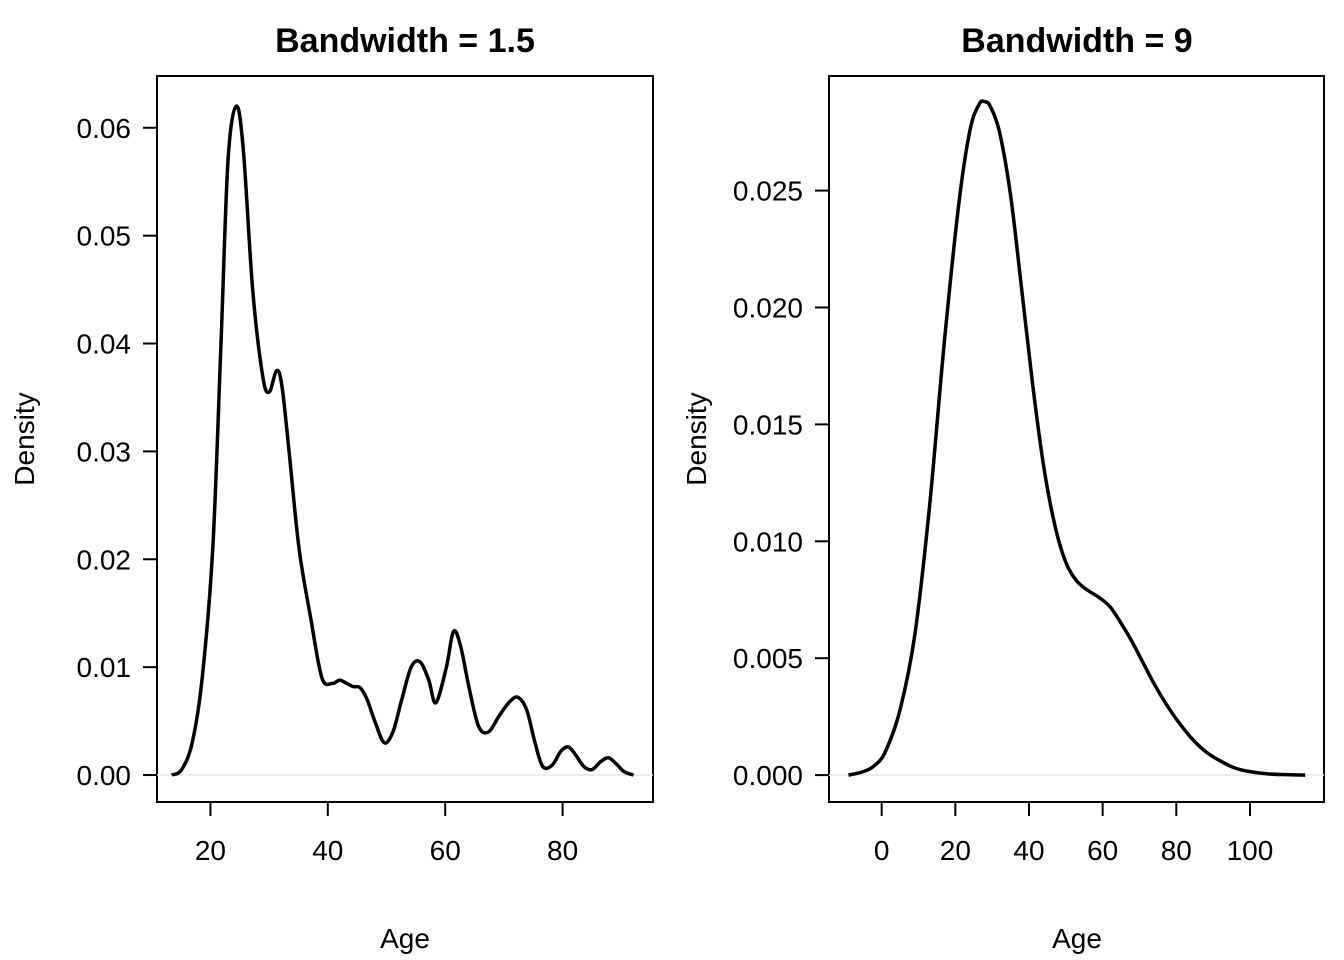  What do you see at coordinates (1250, 850) in the screenshot?
I see `x-tick-label: 100` at bounding box center [1250, 850].